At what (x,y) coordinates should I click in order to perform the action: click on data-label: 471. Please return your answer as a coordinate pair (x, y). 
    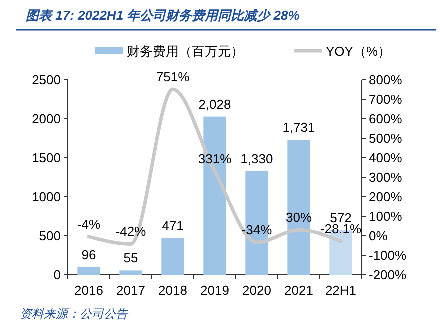
    Looking at the image, I should click on (173, 226).